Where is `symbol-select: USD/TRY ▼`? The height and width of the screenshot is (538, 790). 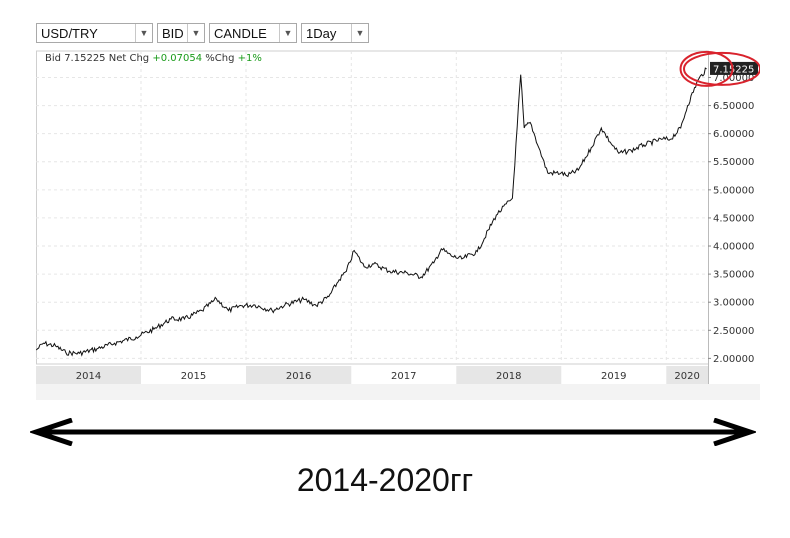 symbol-select: USD/TRY ▼ is located at coordinates (94, 33).